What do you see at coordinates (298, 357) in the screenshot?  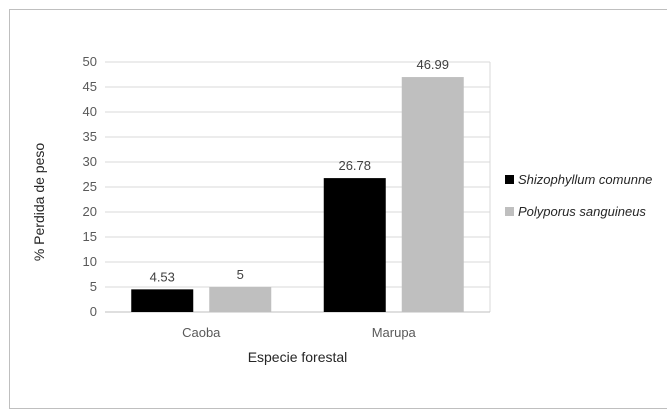 I see `x-axis-title: Especie forestal` at bounding box center [298, 357].